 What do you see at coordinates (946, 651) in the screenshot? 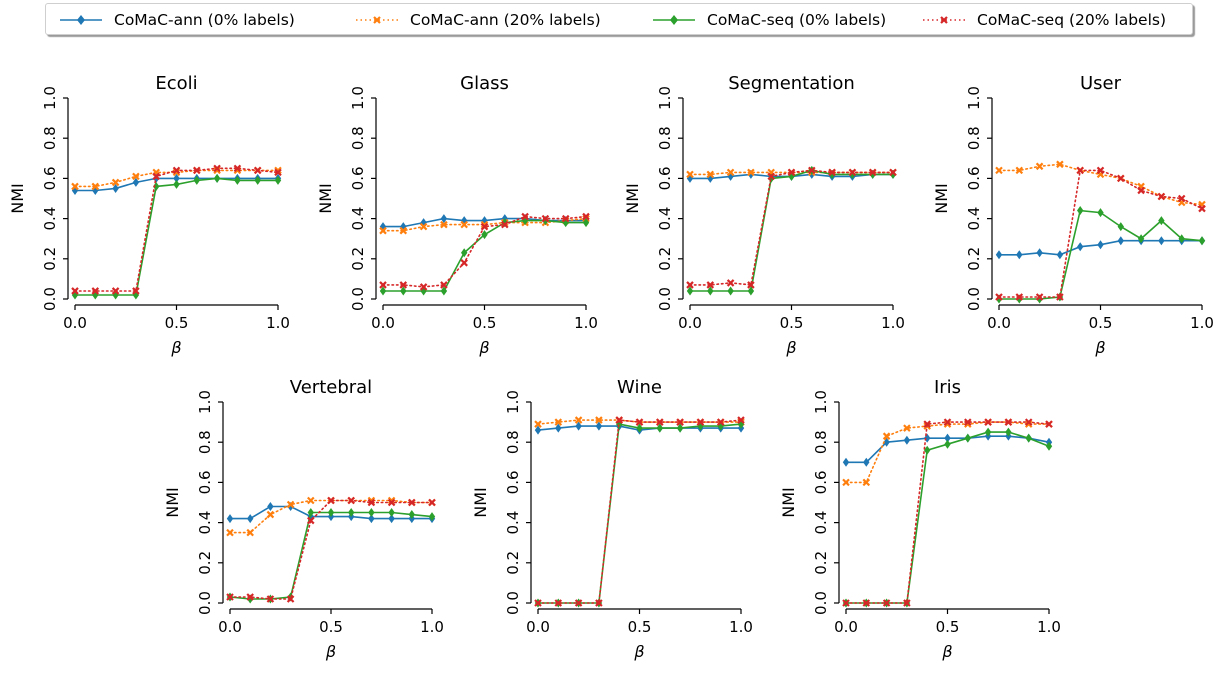
I see `x-axis-label: β` at bounding box center [946, 651].